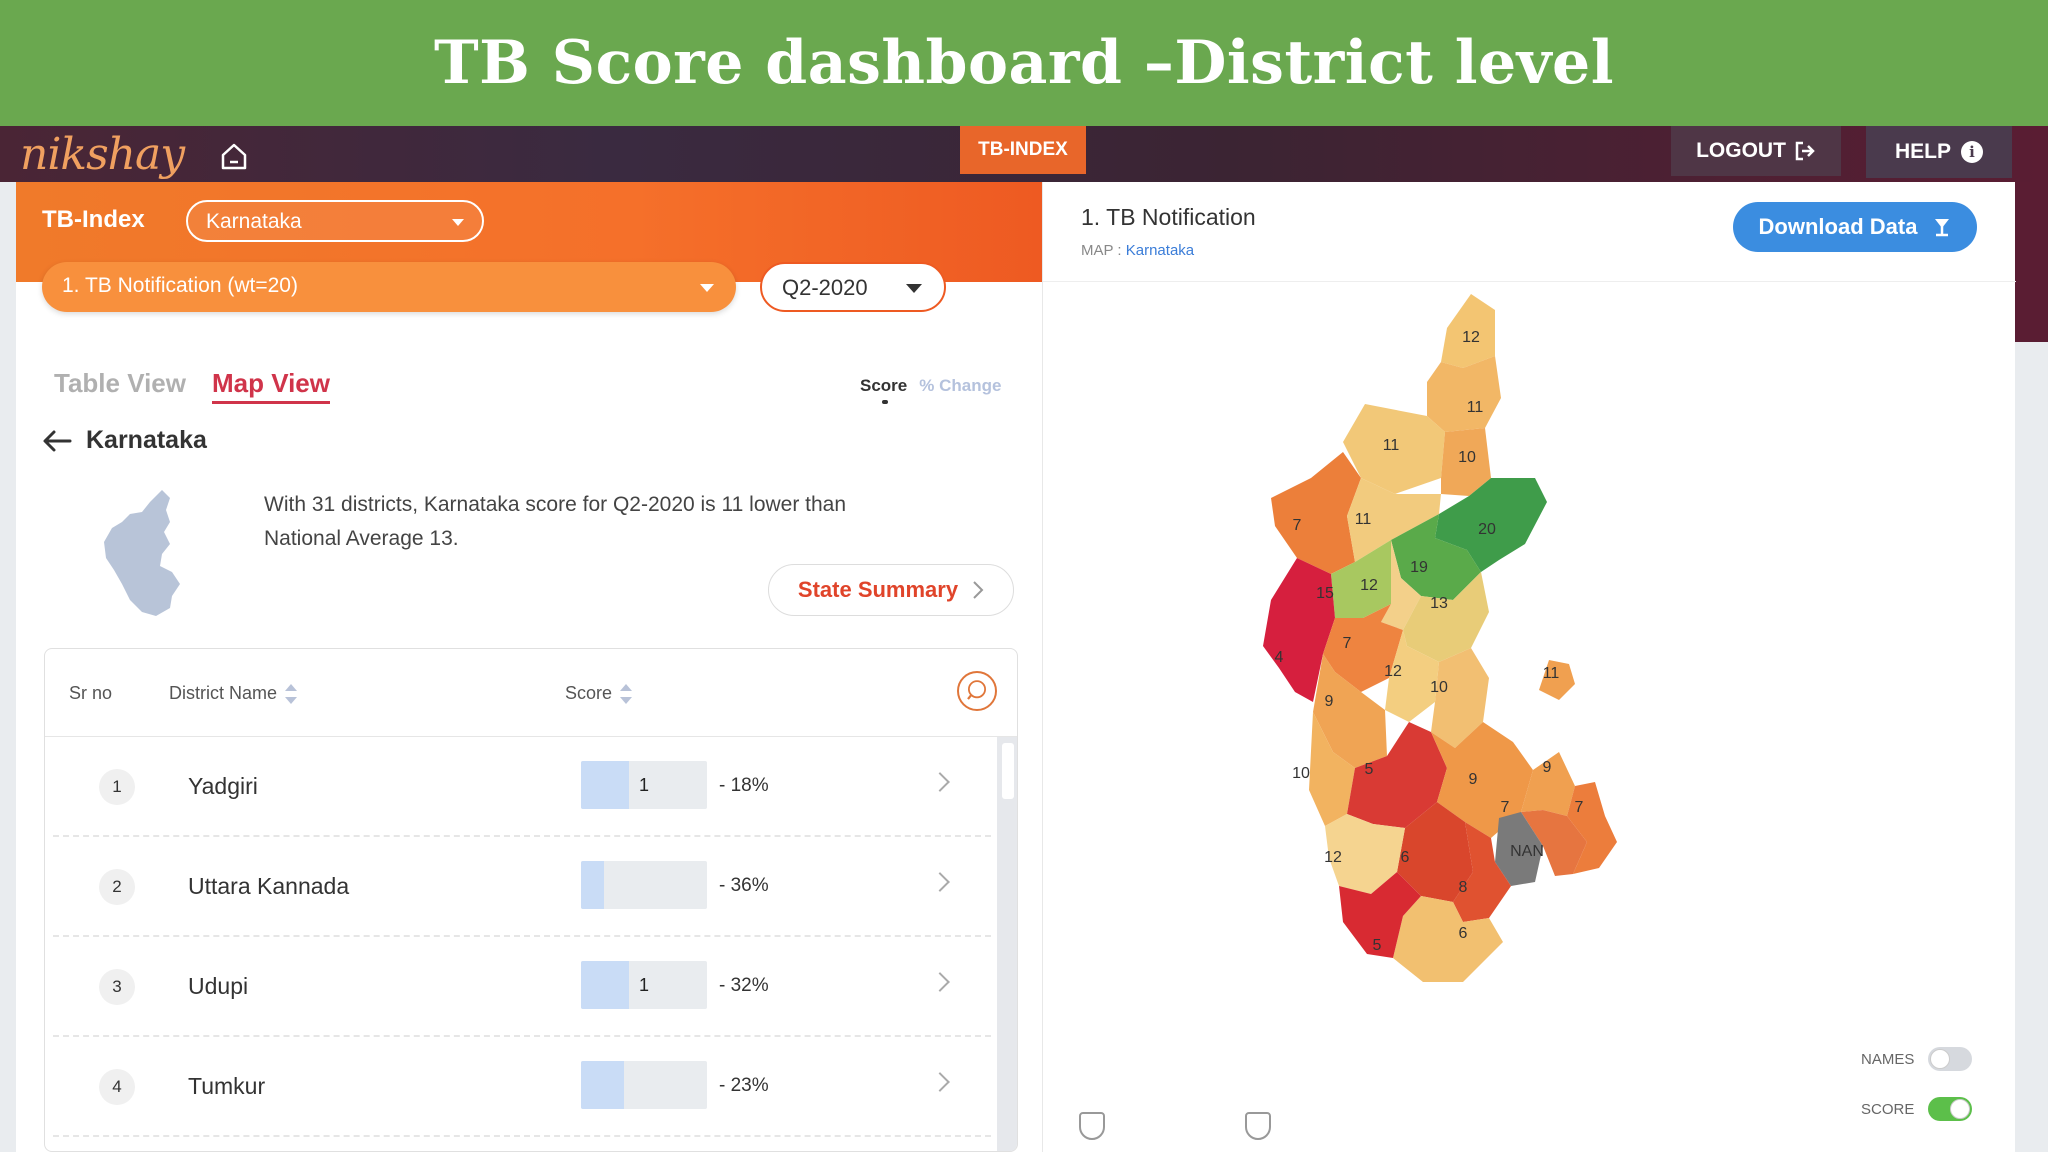  I want to click on download-data-button: Download Data, so click(1855, 227).